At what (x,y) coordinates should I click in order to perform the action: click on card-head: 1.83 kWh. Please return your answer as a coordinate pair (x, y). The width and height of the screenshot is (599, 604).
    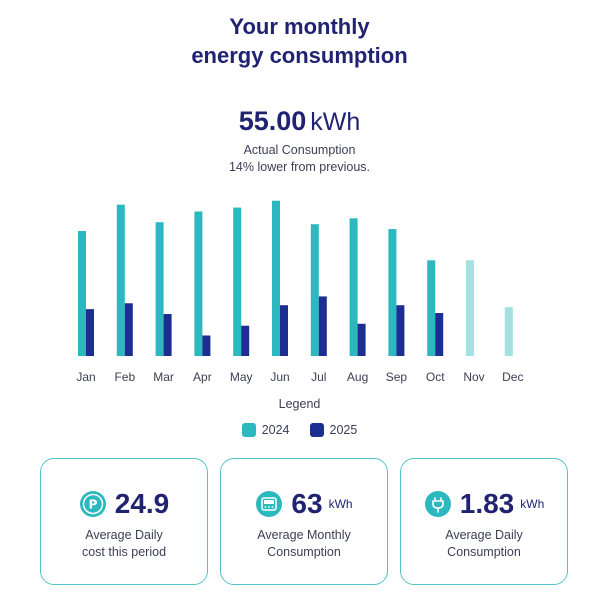
    Looking at the image, I should click on (484, 504).